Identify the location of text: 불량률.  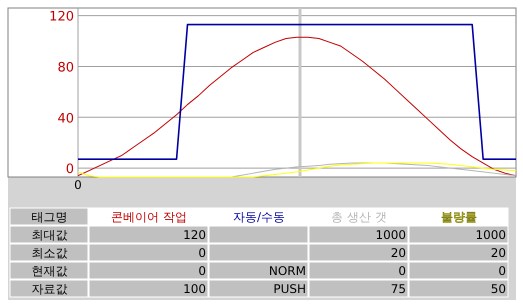
(459, 217).